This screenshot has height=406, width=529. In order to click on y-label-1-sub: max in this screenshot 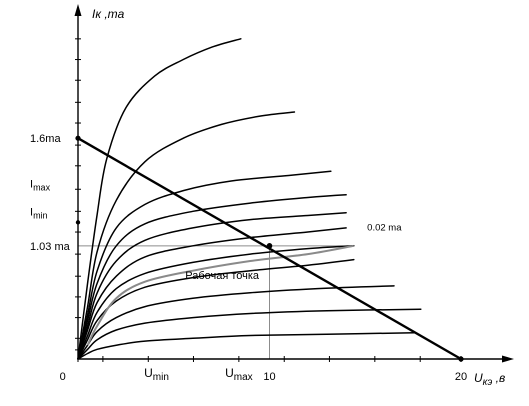, I will do `click(42, 188)`.